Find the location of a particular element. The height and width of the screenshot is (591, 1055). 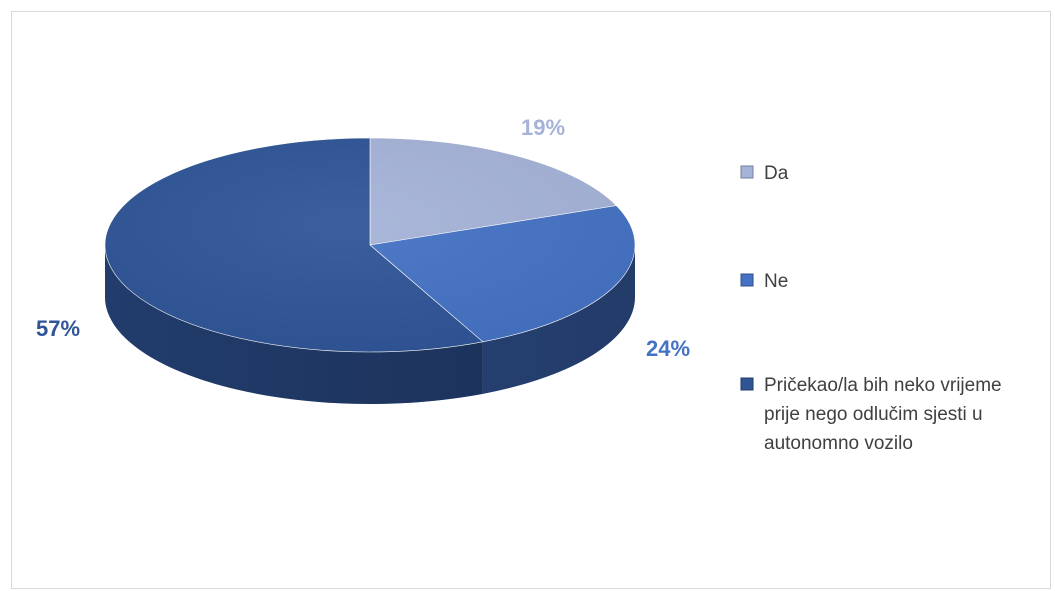

legend-label-0-line-0: Da is located at coordinates (776, 173).